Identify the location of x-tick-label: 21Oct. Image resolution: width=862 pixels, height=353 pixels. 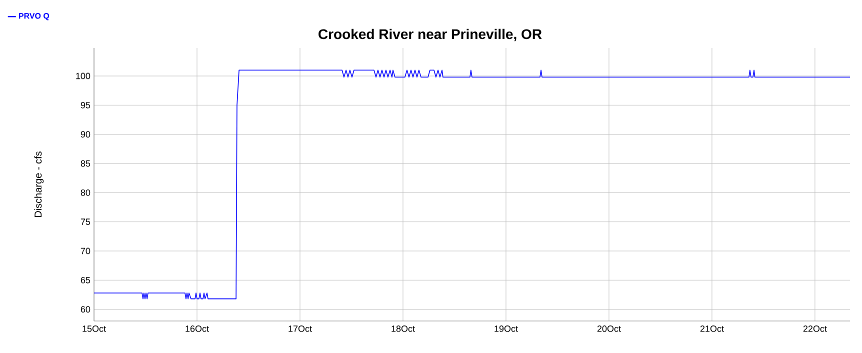
(712, 329).